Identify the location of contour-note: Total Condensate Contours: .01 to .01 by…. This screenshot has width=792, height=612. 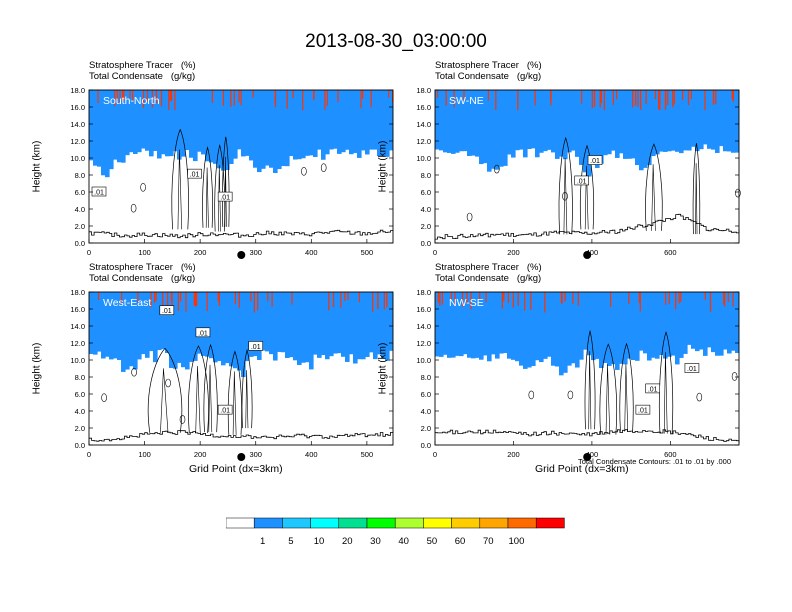
(655, 461).